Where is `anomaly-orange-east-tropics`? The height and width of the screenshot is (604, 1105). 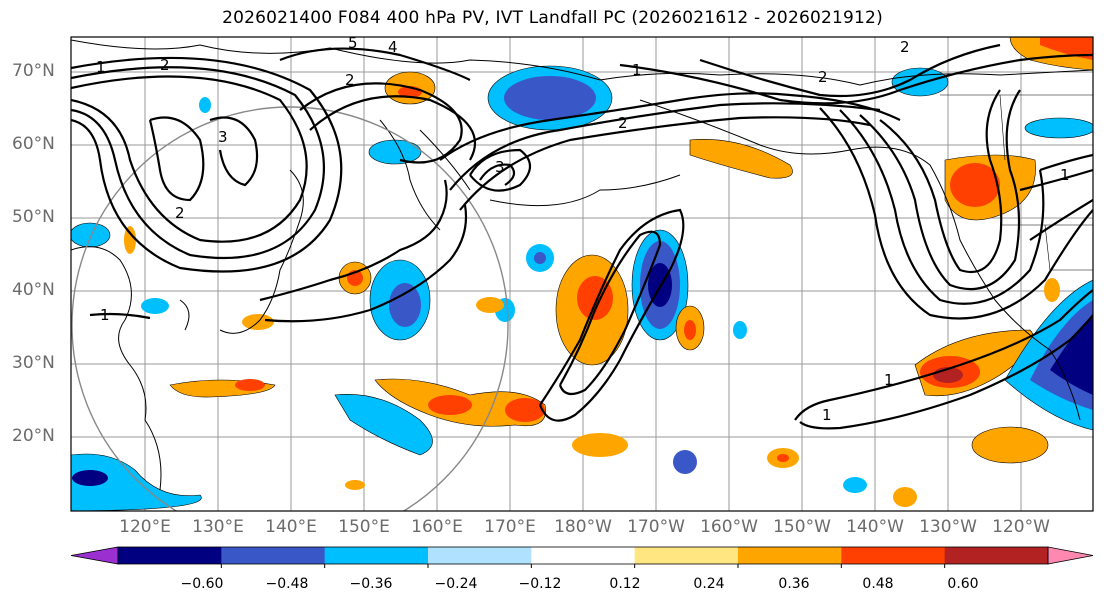
anomaly-orange-east-tropics is located at coordinates (1010, 445).